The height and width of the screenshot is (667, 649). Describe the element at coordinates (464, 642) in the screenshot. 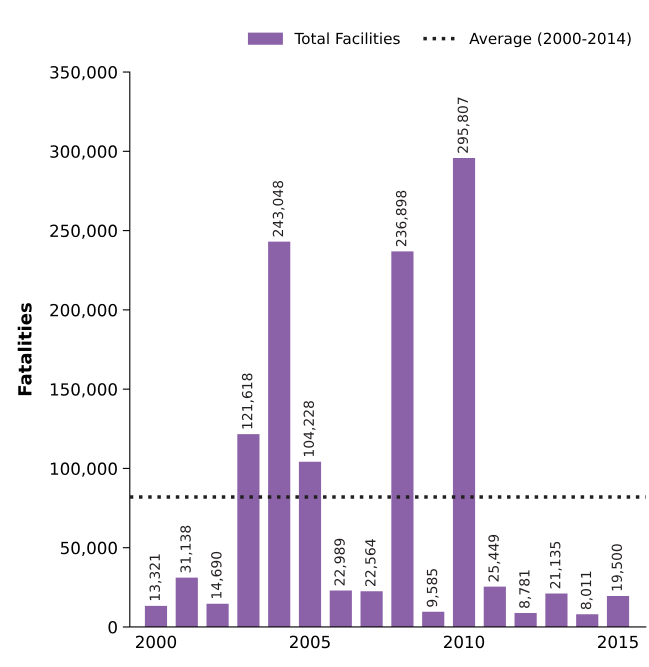

I see `x-tick-label: 2010` at that location.